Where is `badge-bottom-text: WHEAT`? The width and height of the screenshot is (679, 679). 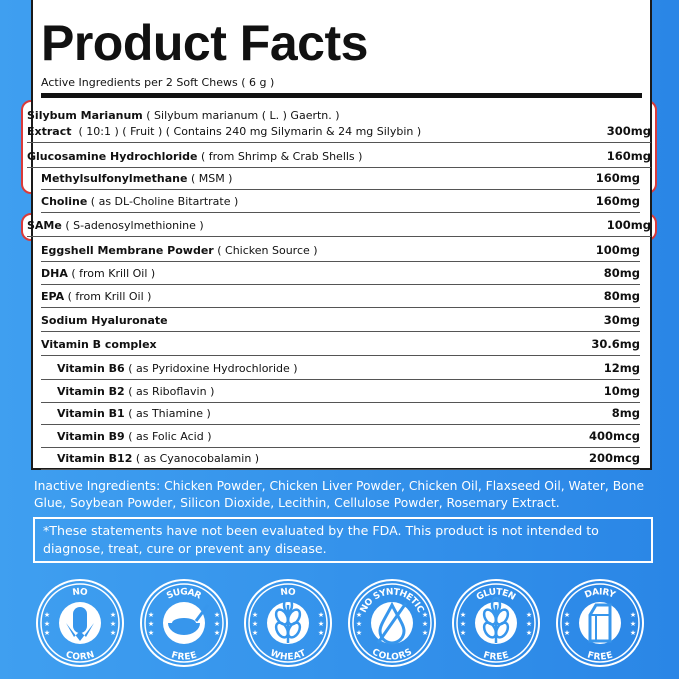 badge-bottom-text: WHEAT is located at coordinates (289, 655).